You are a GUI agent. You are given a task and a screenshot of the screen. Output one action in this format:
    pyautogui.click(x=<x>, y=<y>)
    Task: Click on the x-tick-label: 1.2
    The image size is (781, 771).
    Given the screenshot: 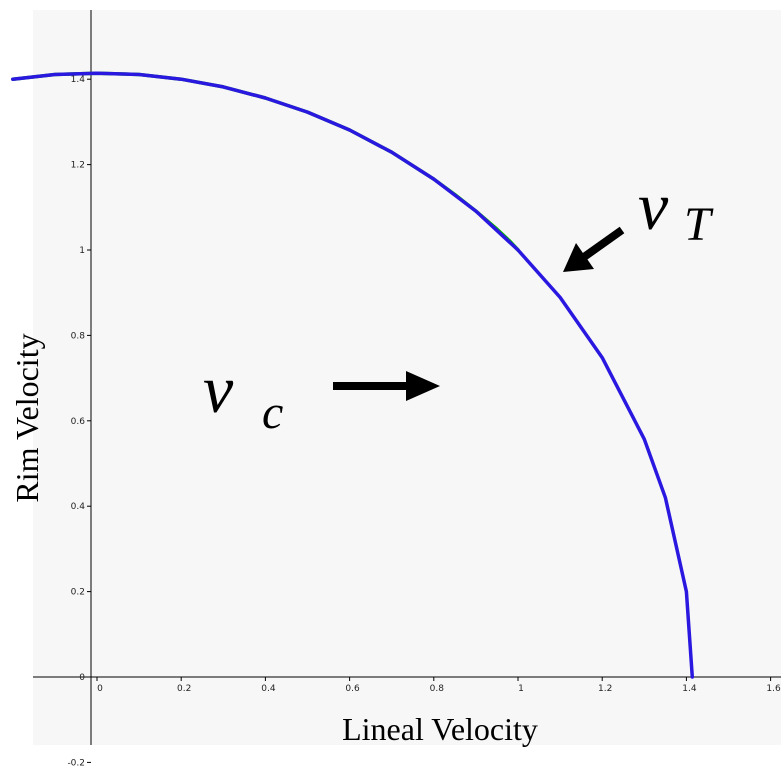 What is the action you would take?
    pyautogui.click(x=605, y=689)
    